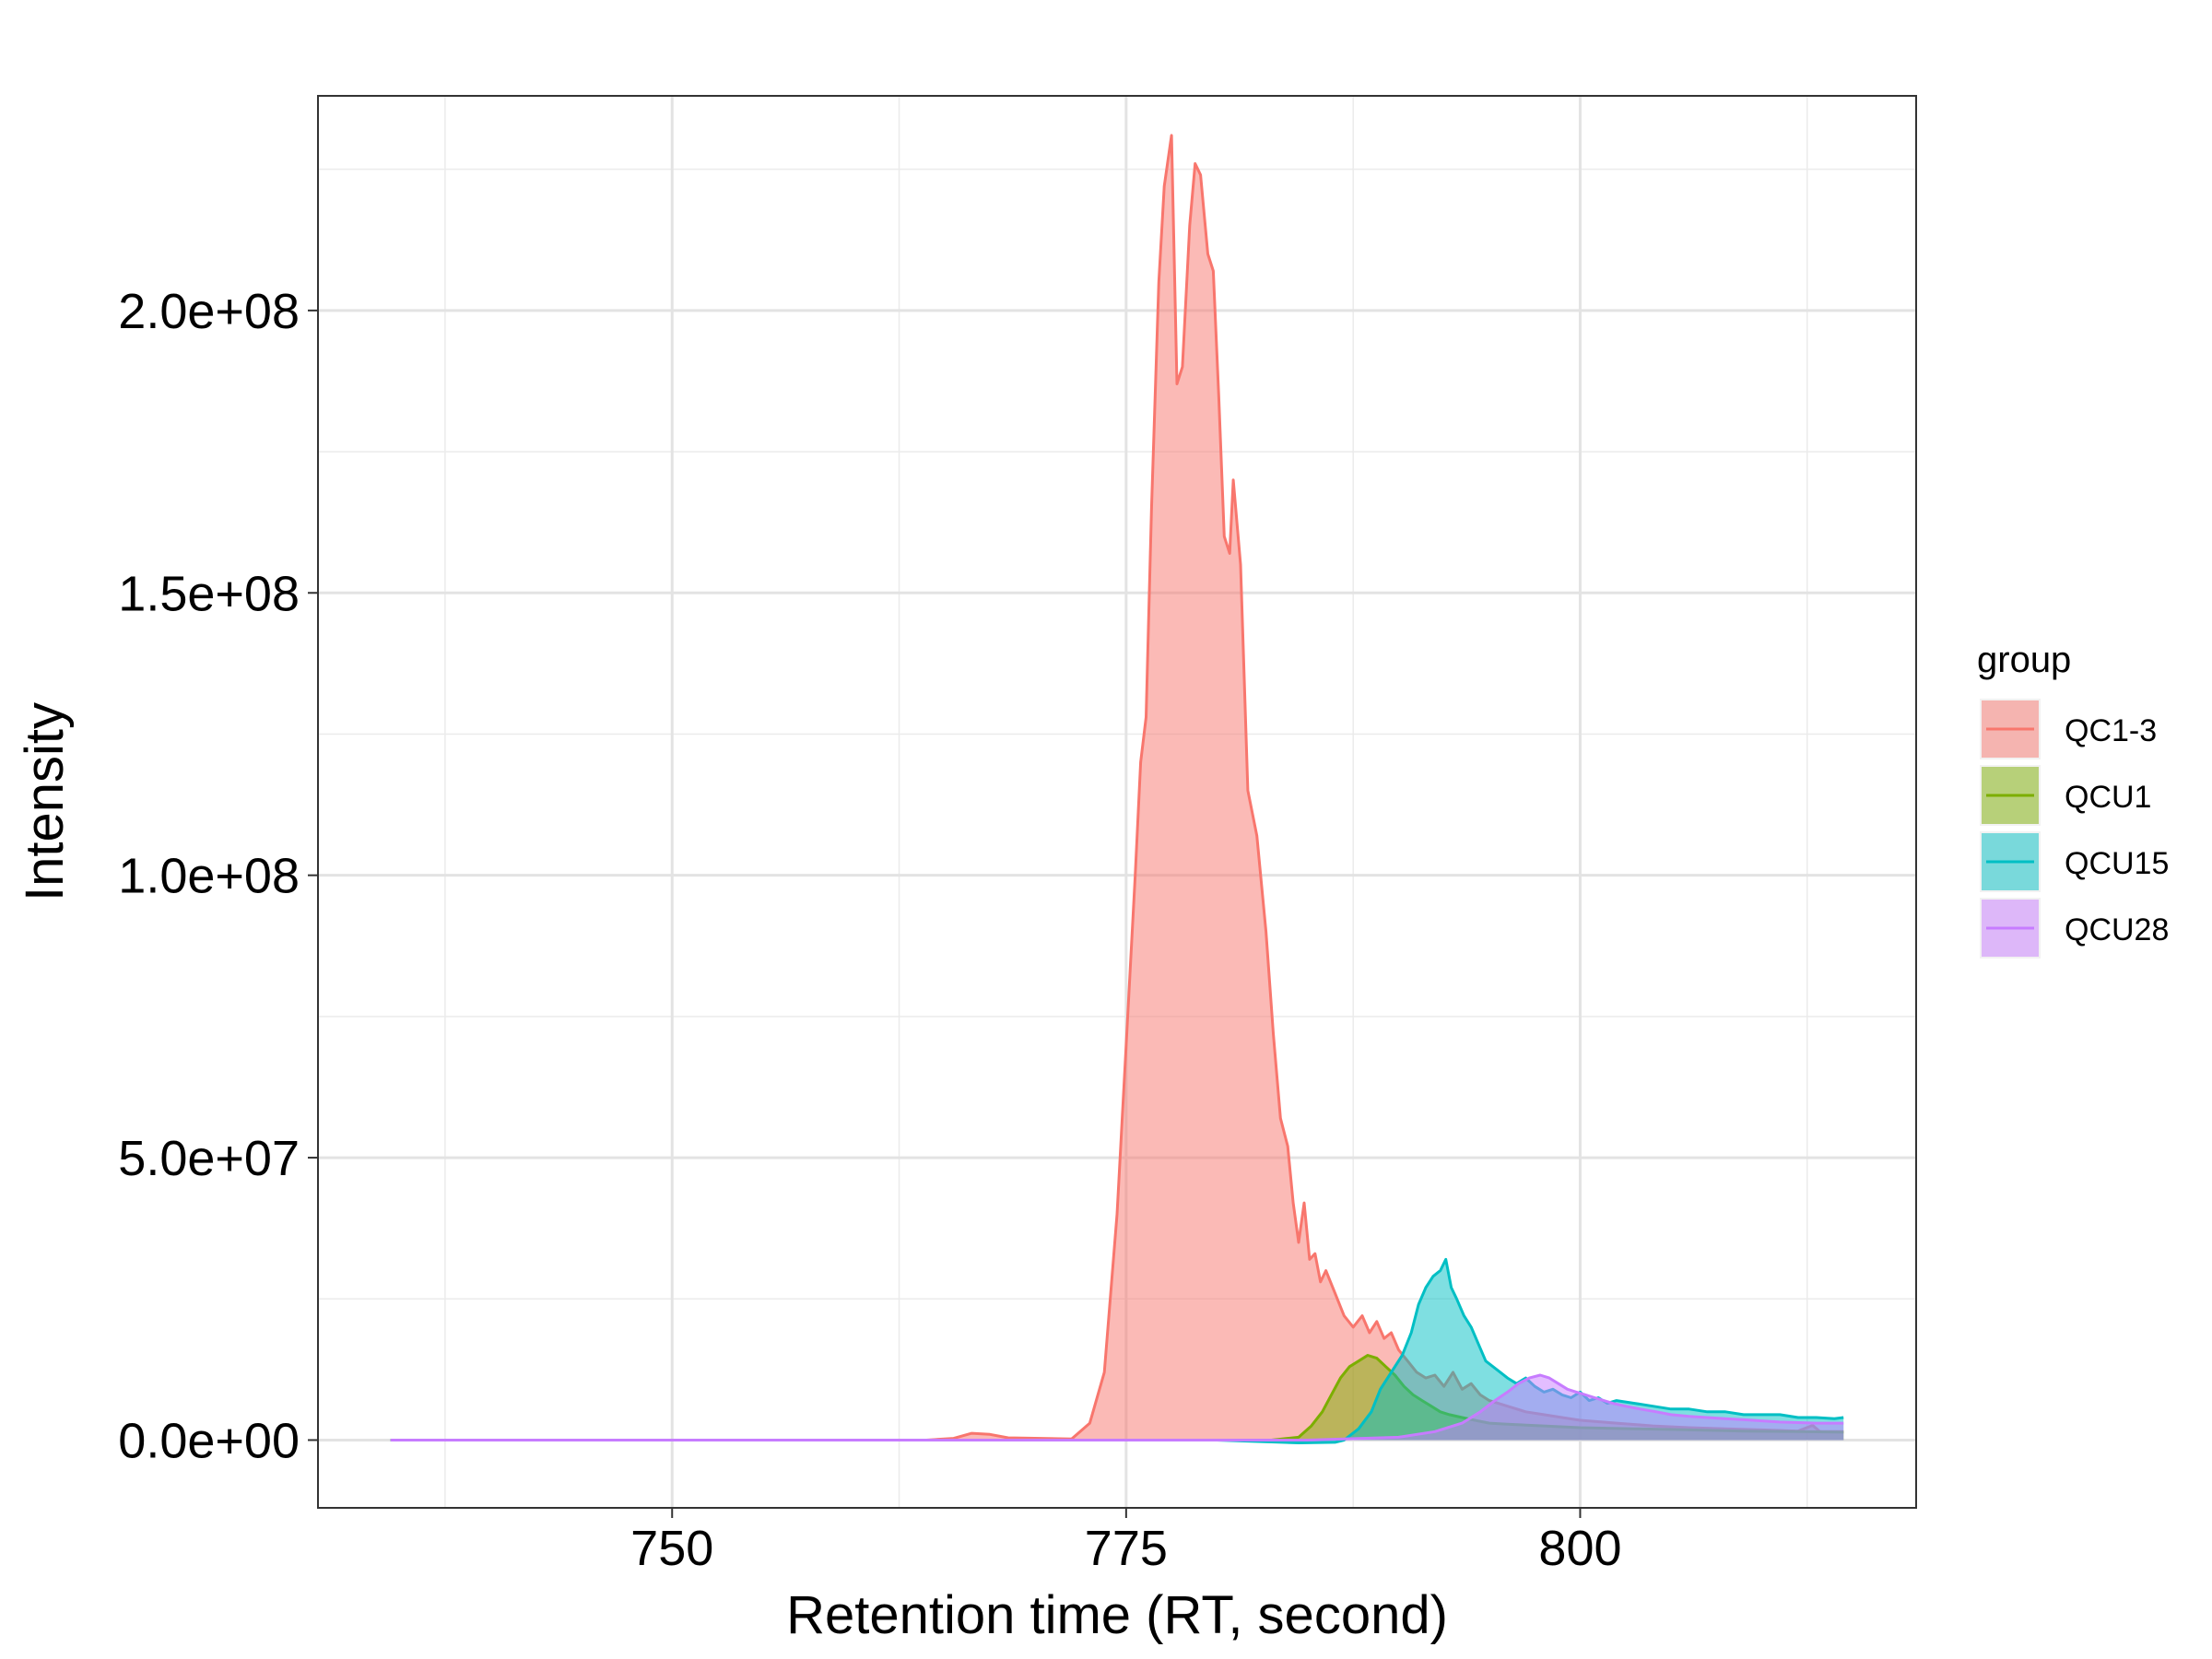  What do you see at coordinates (209, 593) in the screenshot?
I see `y-tick-label: 1.5e+08` at bounding box center [209, 593].